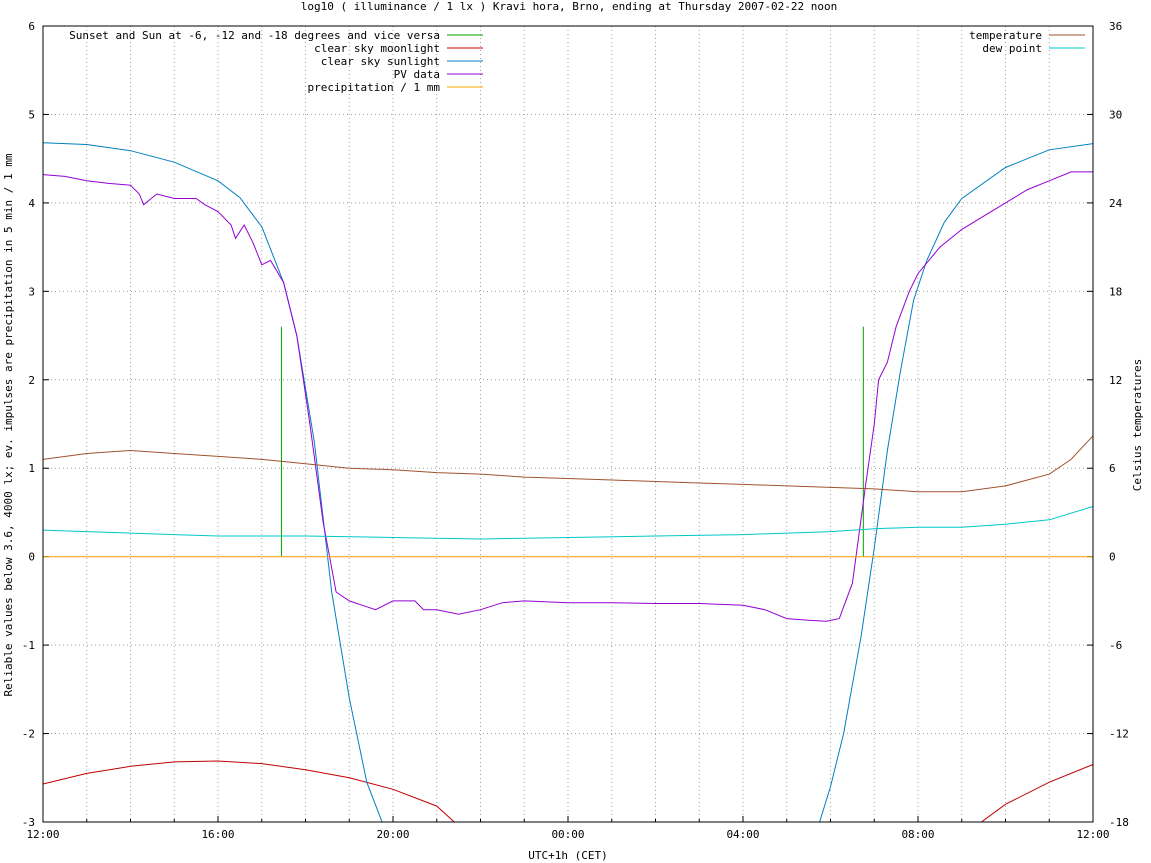  Describe the element at coordinates (1137, 425) in the screenshot. I see `y2-axis-label: Celsius temperatures` at that location.